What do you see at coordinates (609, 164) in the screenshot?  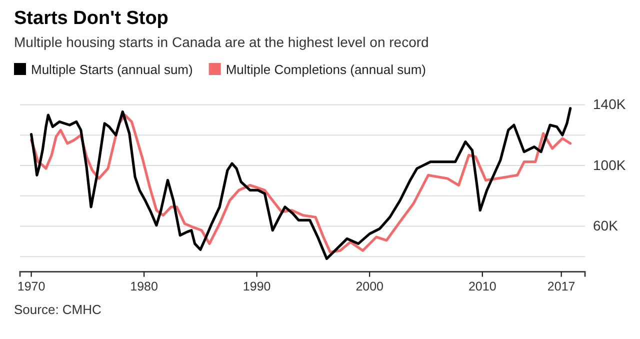 I see `y-tick-label: 100K` at bounding box center [609, 164].